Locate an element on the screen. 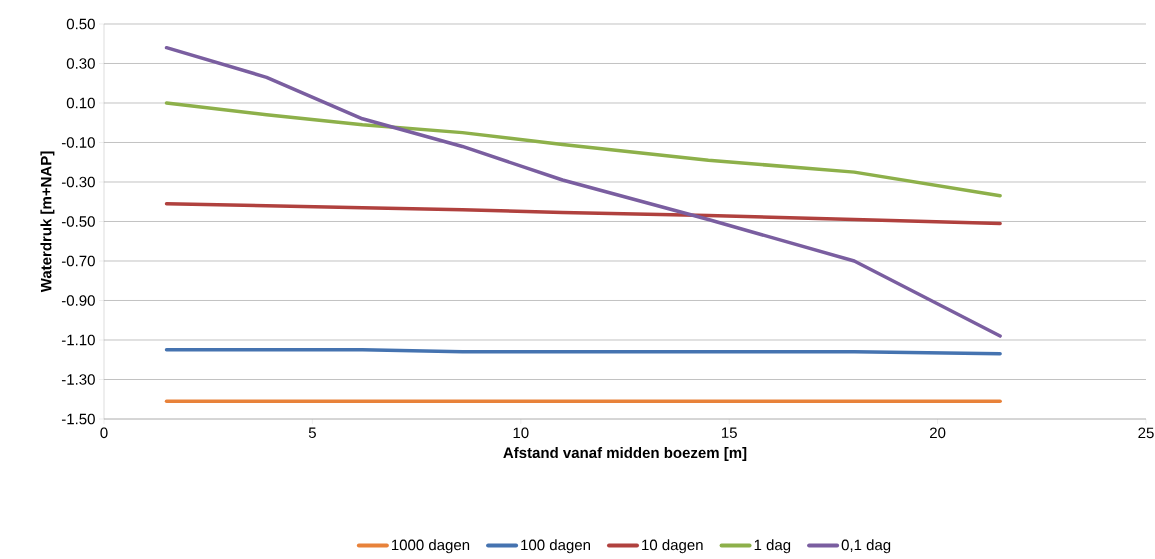  legend-label: 1 dag is located at coordinates (772, 546).